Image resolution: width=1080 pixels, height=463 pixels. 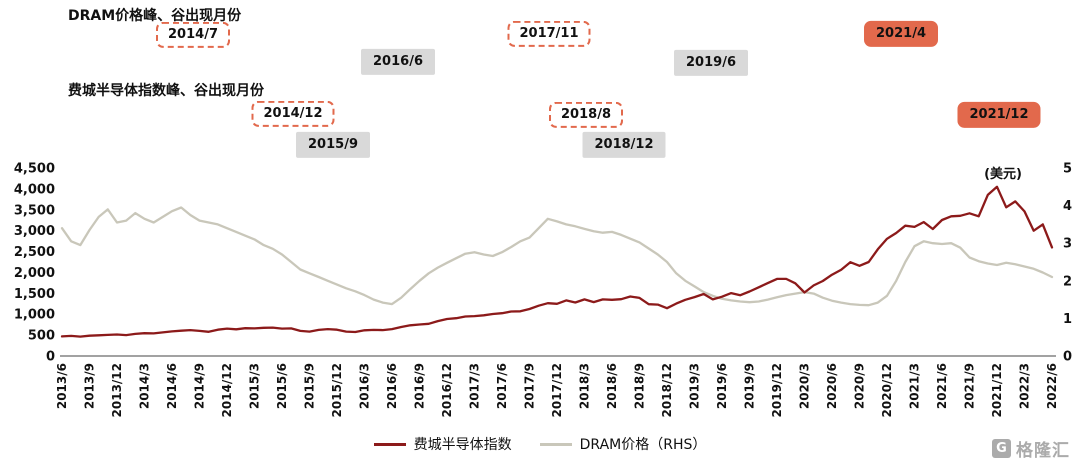 I want to click on x-axis-tick: 2022/6, so click(x=1052, y=386).